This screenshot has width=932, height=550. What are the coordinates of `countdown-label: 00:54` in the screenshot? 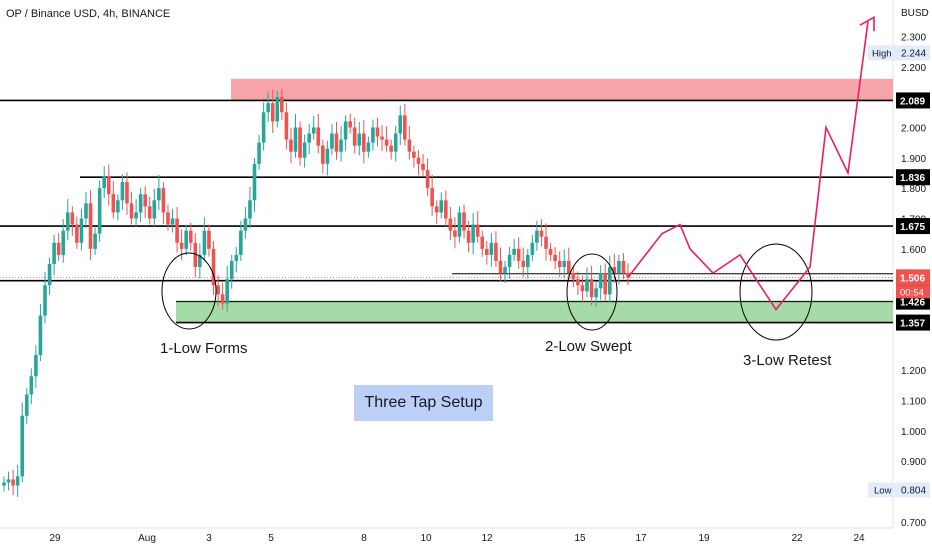 It's located at (912, 292).